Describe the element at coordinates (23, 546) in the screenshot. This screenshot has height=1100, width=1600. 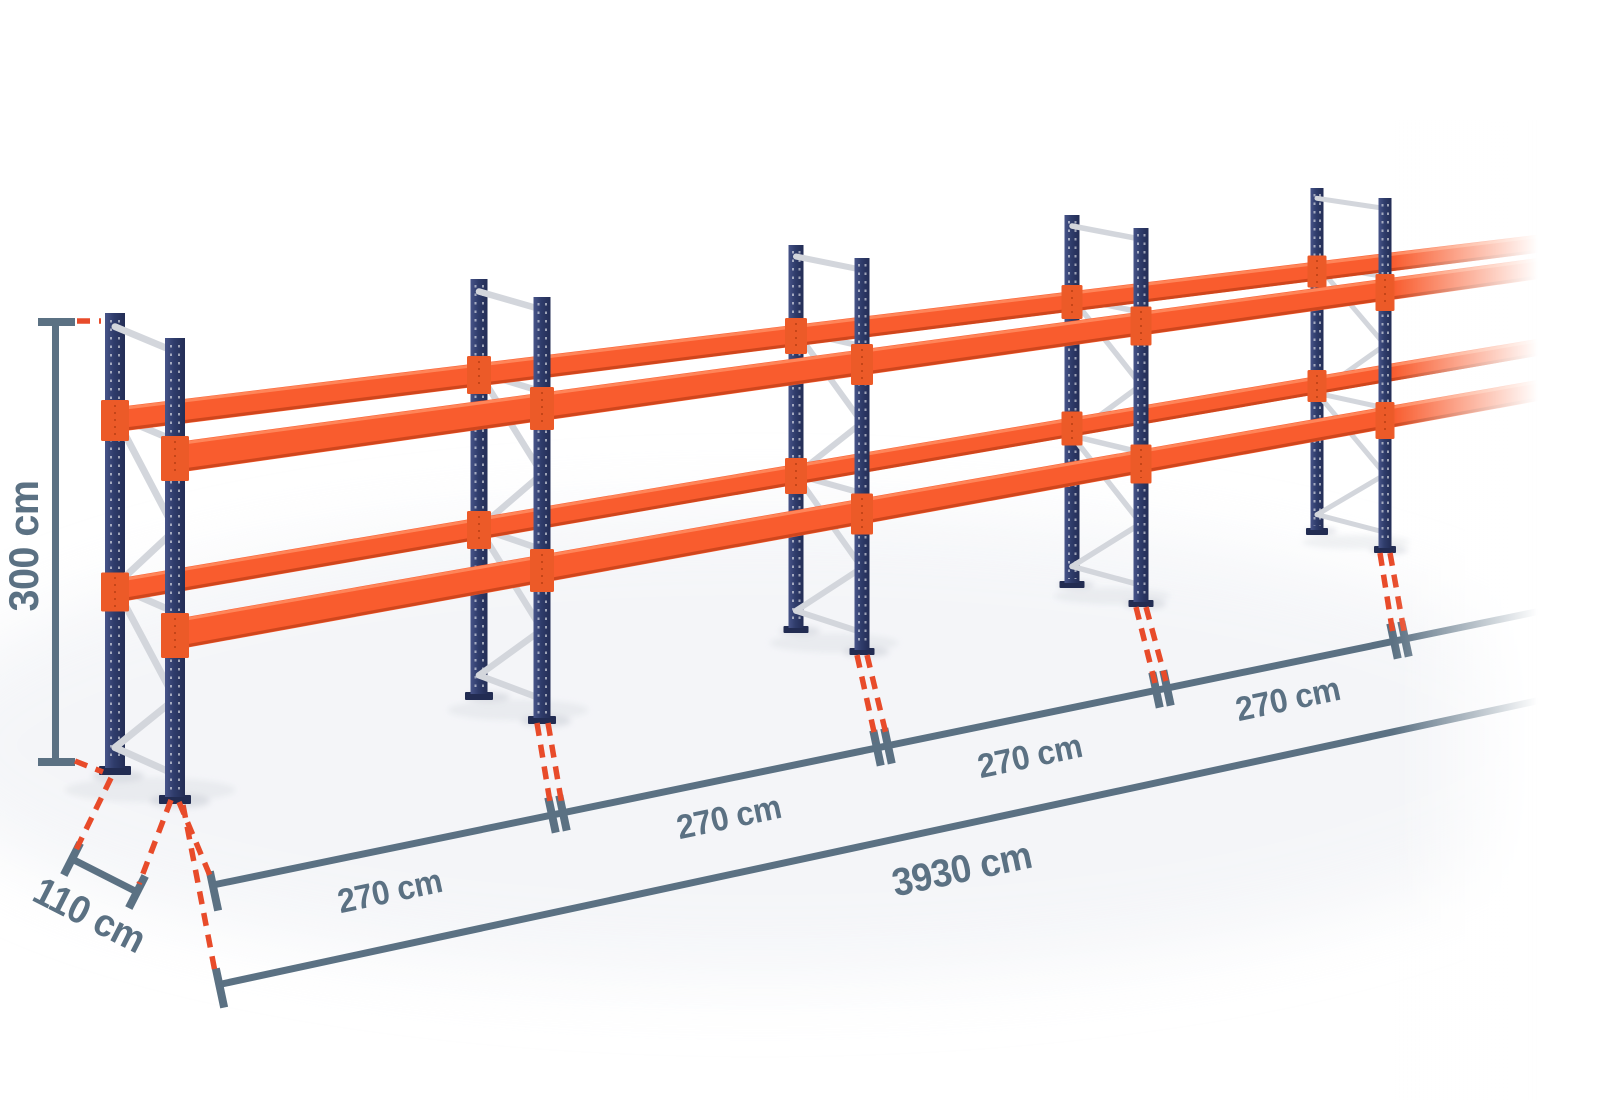
I see `height-dimension-label: 300 cm` at that location.